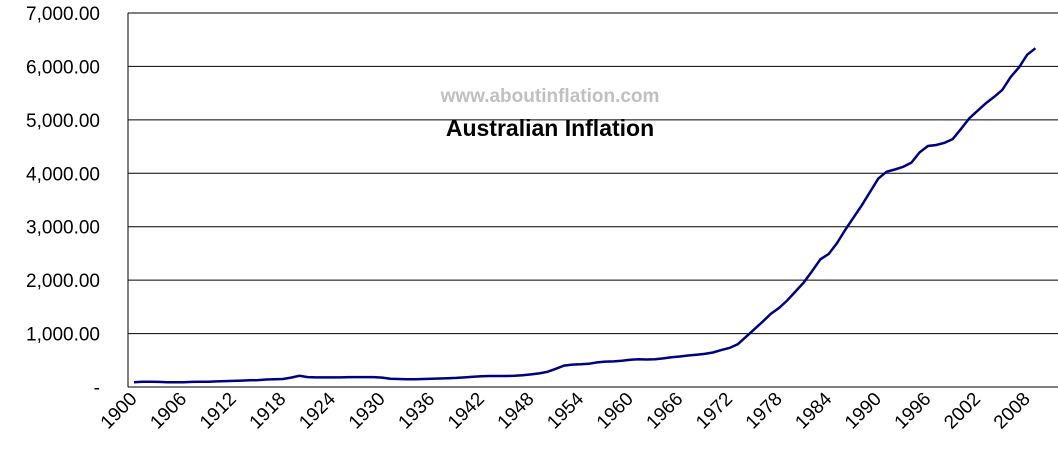 This screenshot has height=476, width=1058. What do you see at coordinates (63, 14) in the screenshot?
I see `y-tick-label: 7,000.00` at bounding box center [63, 14].